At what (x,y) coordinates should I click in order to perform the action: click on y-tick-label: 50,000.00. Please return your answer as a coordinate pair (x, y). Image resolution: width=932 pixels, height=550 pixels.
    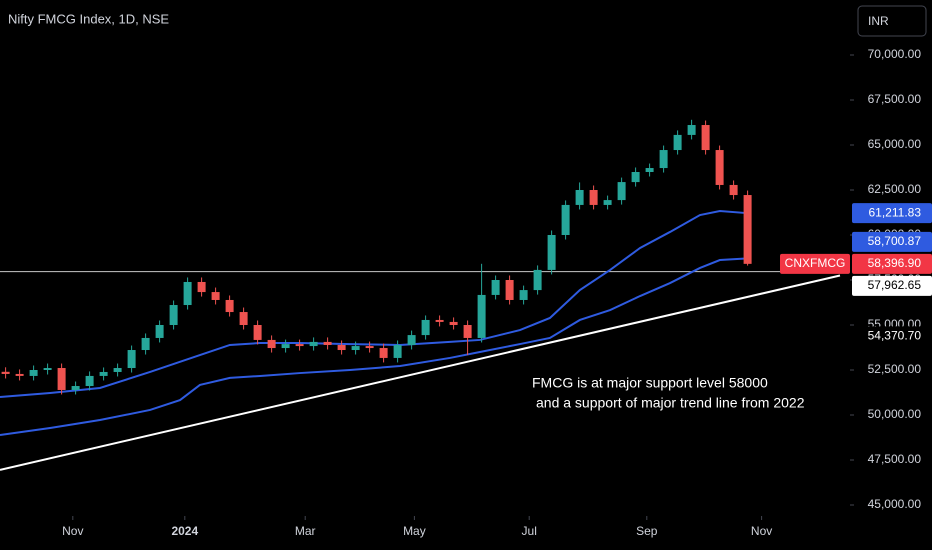
    Looking at the image, I should click on (895, 414).